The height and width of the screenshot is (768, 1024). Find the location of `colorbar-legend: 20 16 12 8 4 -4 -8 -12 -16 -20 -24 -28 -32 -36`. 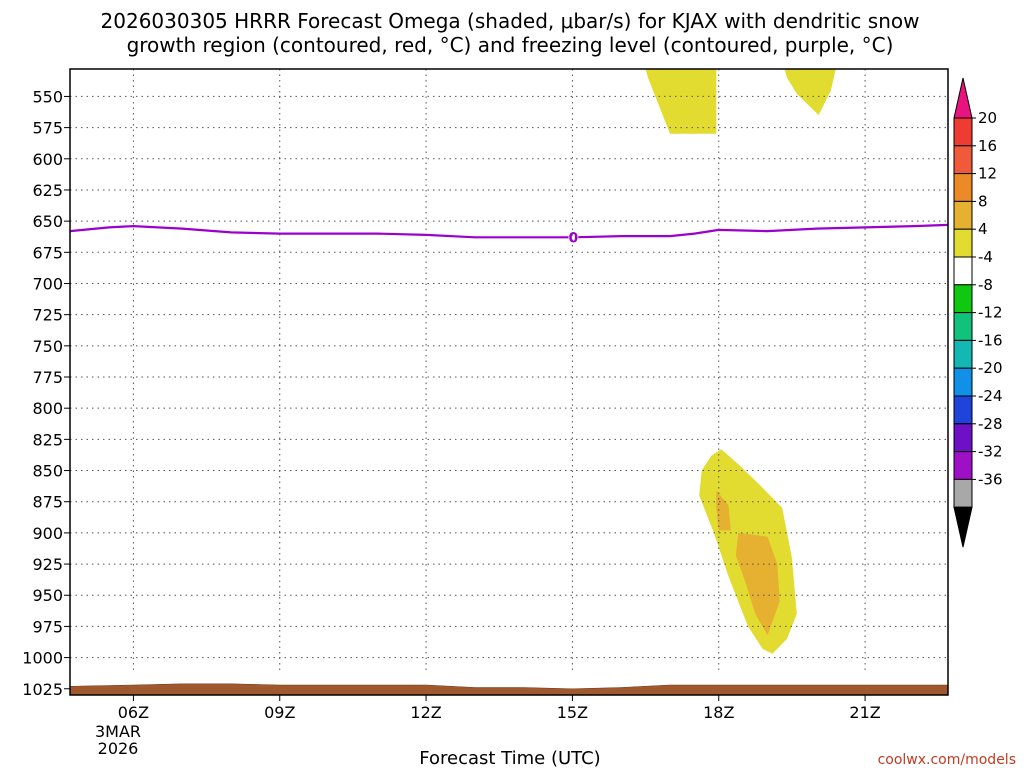

colorbar-legend: 20 16 12 8 4 -4 -8 -12 -16 -20 -24 -28 -32 -36 is located at coordinates (978, 312).